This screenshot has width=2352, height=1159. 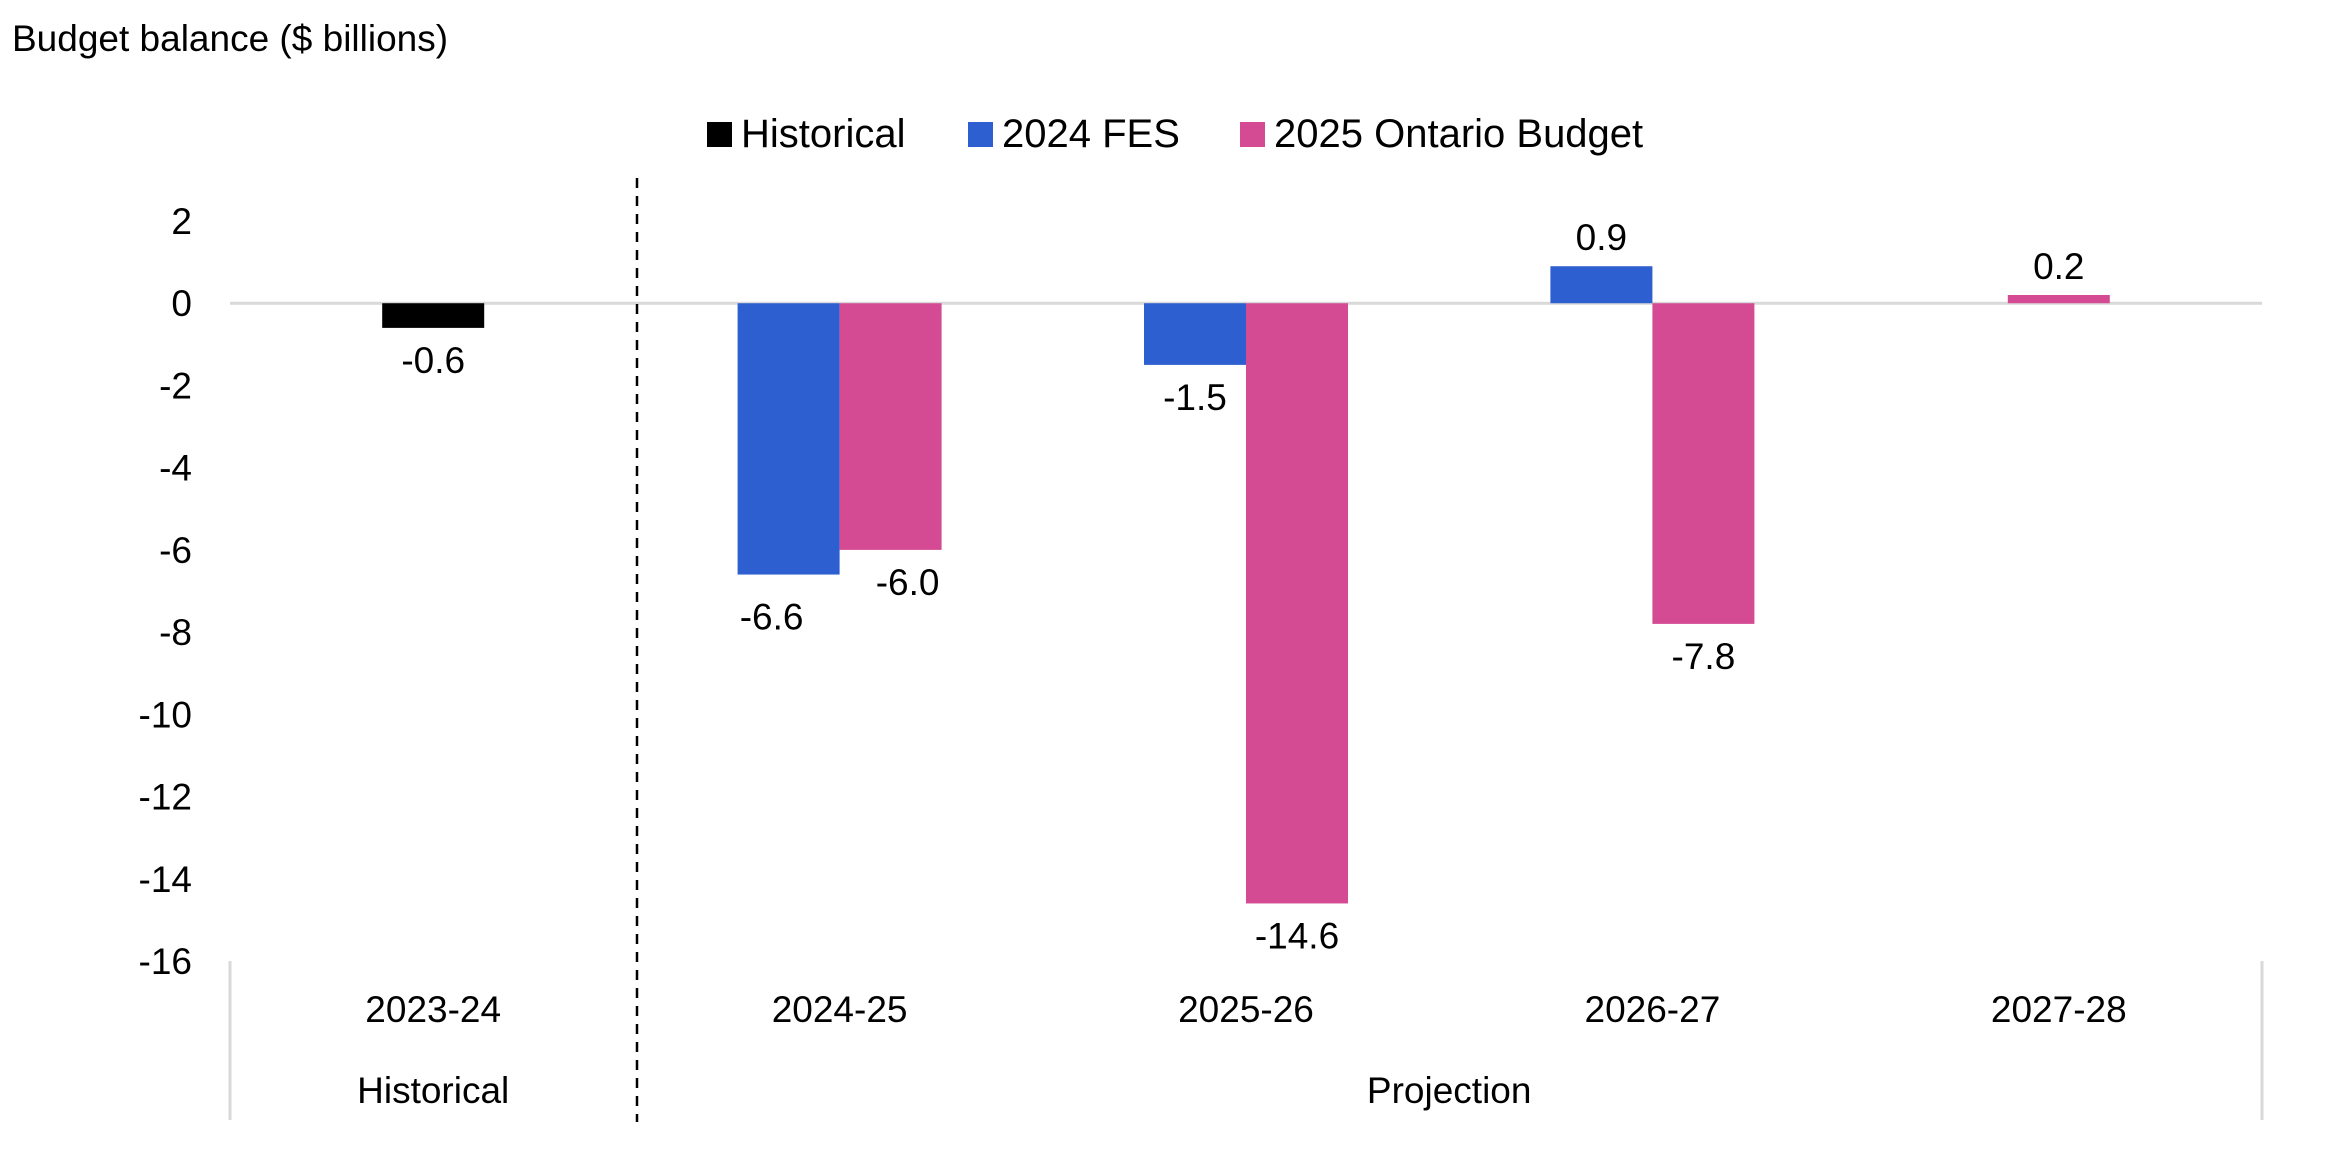 I want to click on x-tick-label-2025-26: 2025-26, so click(x=1246, y=1009).